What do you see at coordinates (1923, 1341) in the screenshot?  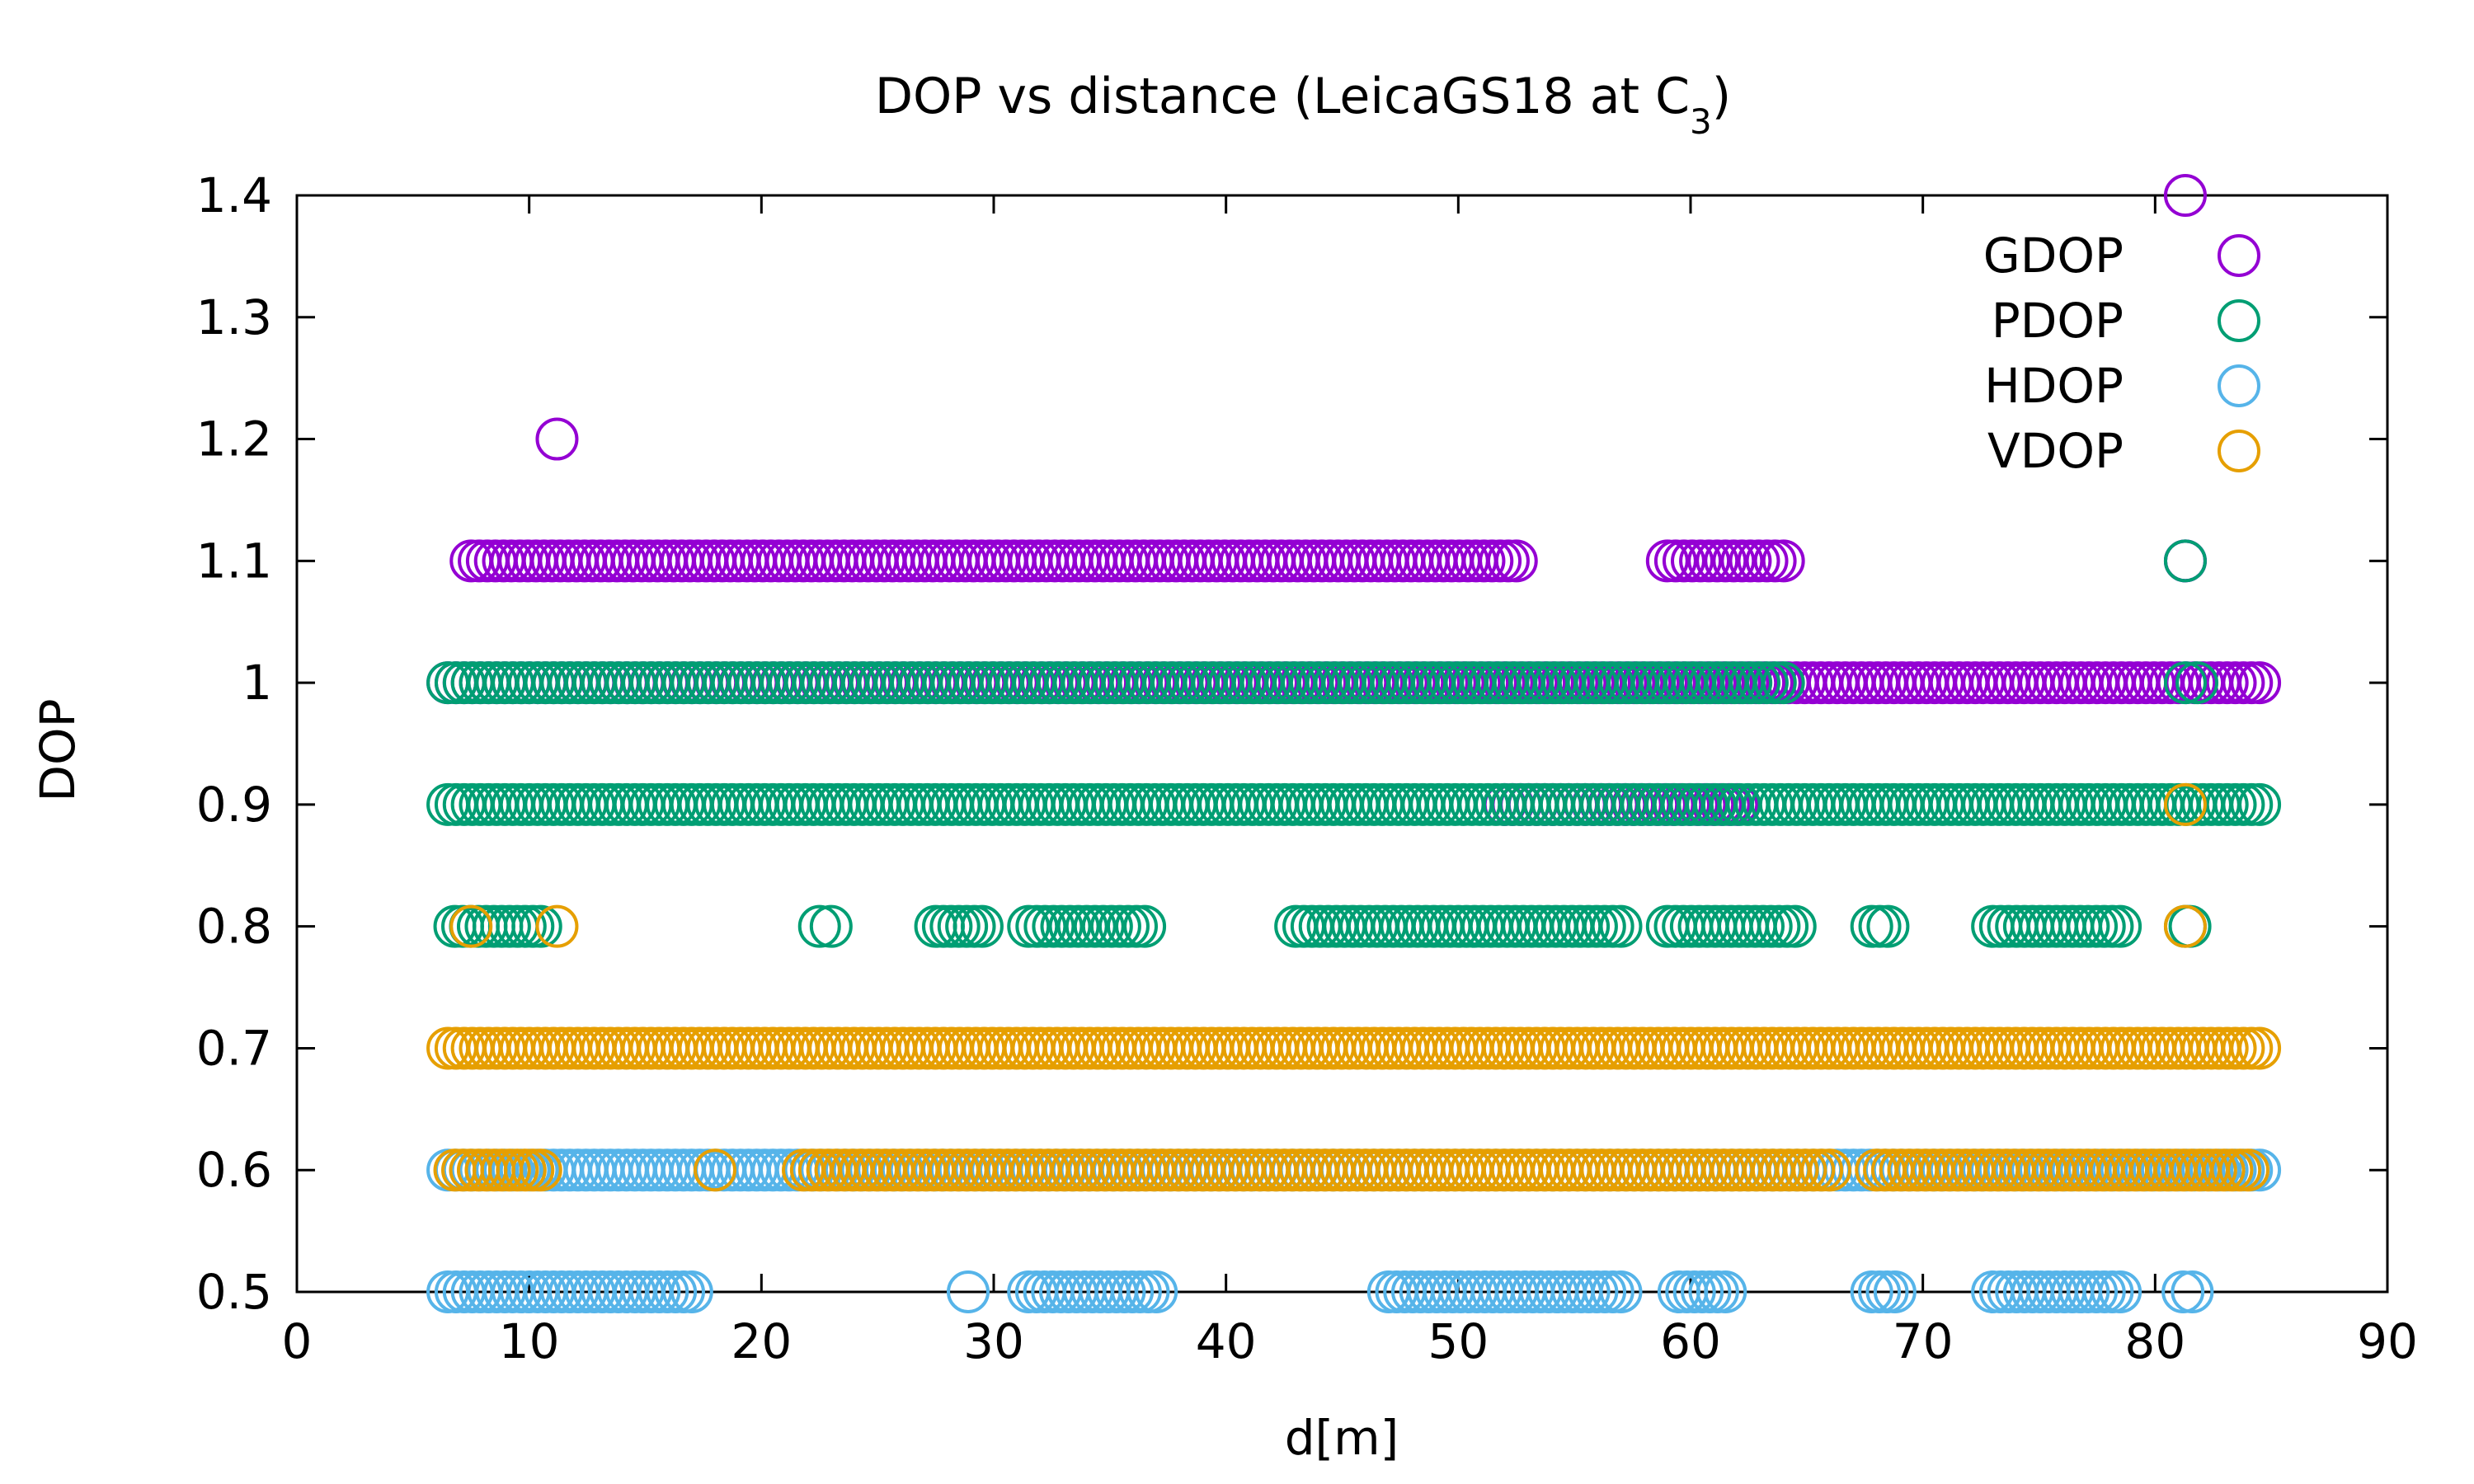 I see `x-tick-label: 70` at bounding box center [1923, 1341].